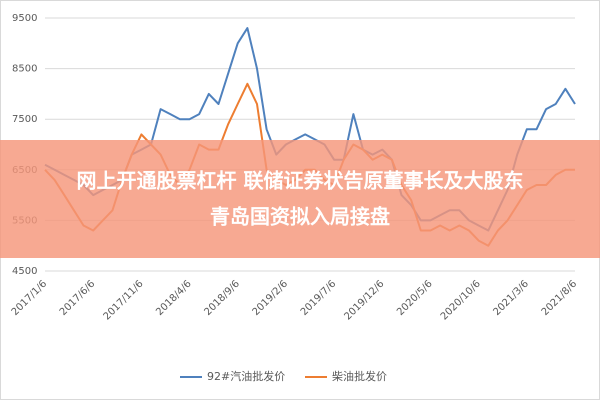 This screenshot has width=600, height=400. What do you see at coordinates (24, 119) in the screenshot?
I see `y-tick-label: 7500` at bounding box center [24, 119].